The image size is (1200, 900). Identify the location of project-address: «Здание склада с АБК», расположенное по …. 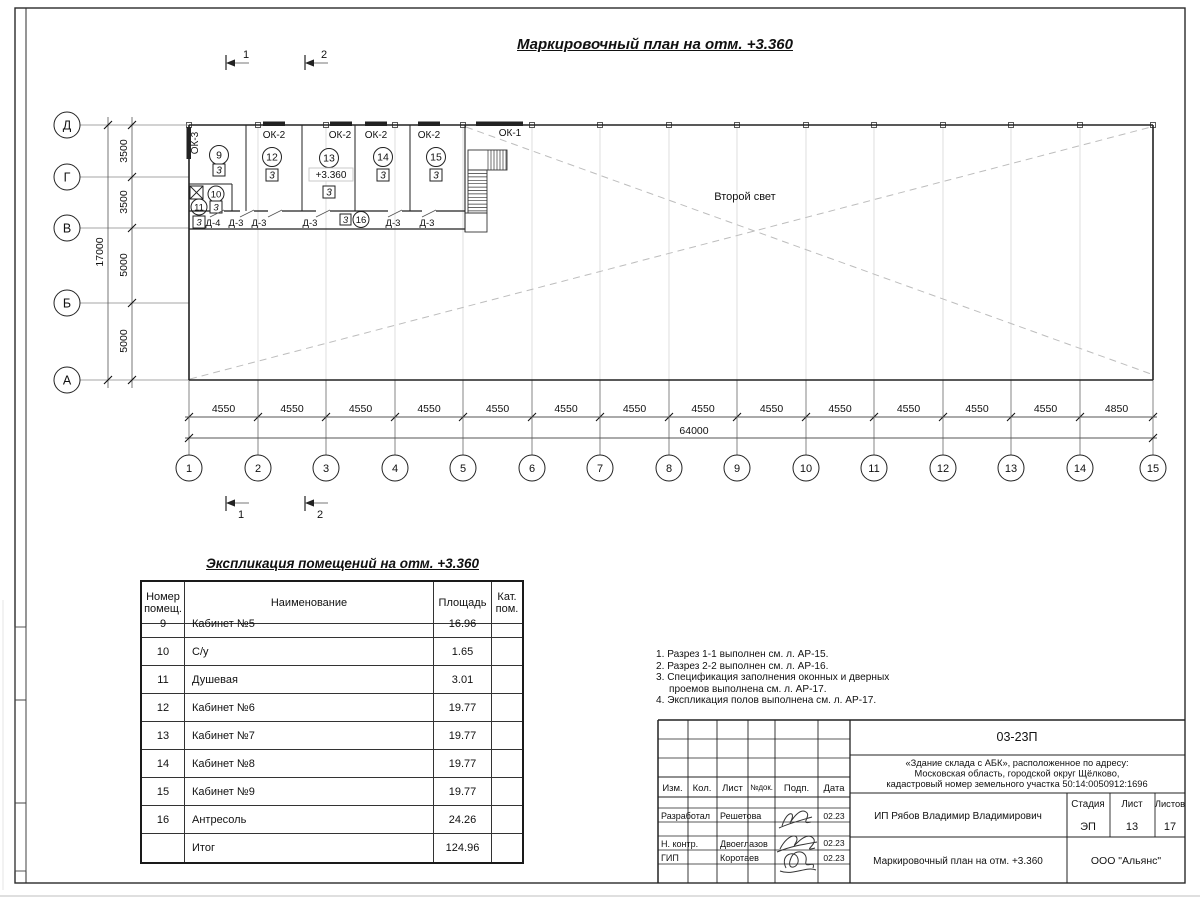
(1016, 763).